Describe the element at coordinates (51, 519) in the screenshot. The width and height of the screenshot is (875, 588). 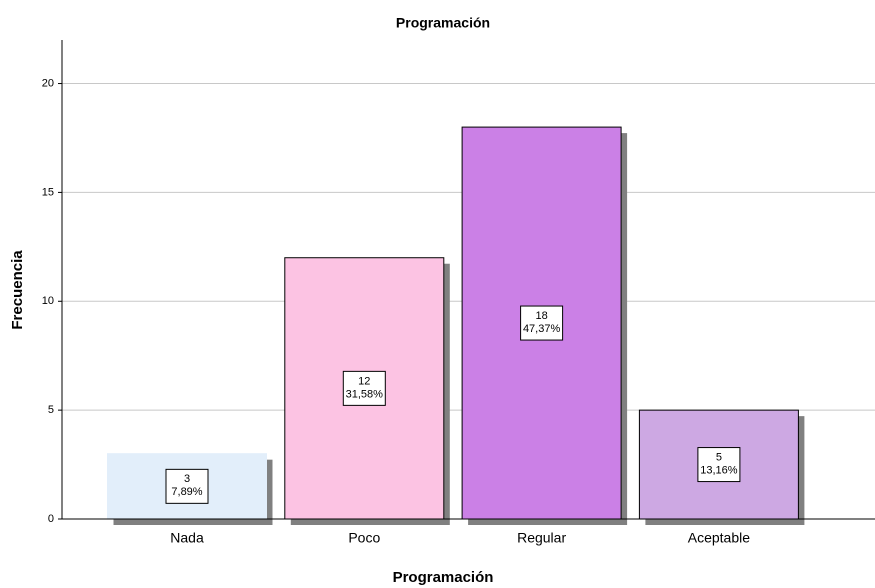
I see `y-tick-label: 0` at that location.